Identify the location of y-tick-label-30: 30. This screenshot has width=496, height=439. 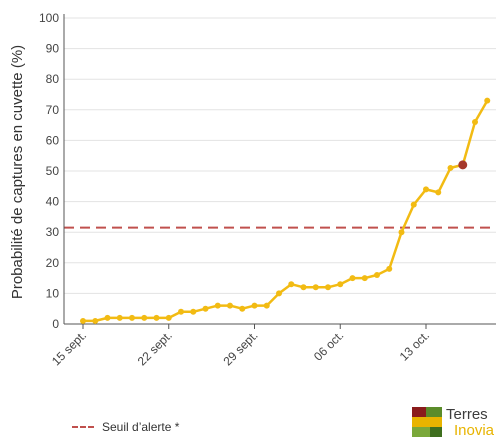
(53, 232).